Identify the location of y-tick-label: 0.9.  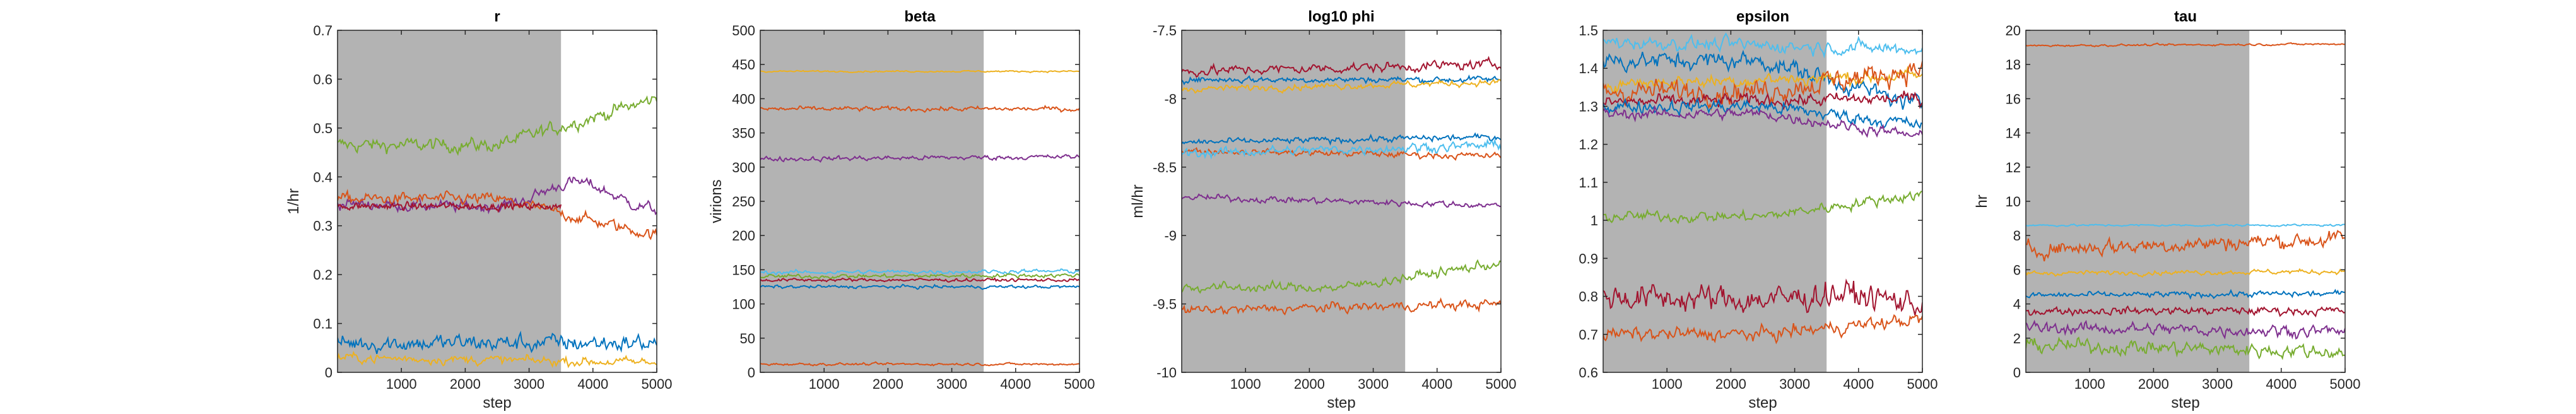
(1588, 258).